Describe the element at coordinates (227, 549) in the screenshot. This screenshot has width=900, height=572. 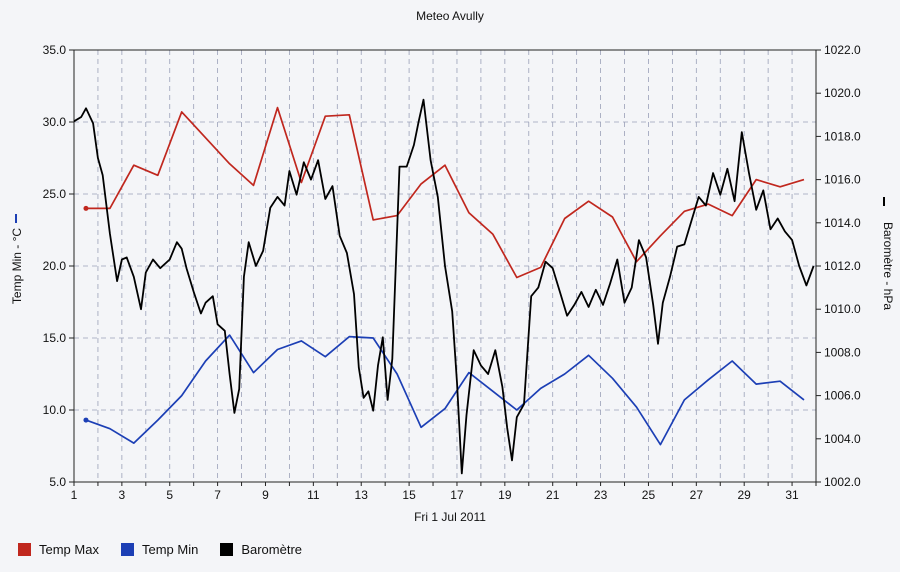
I see `legend-swatch-barometre` at that location.